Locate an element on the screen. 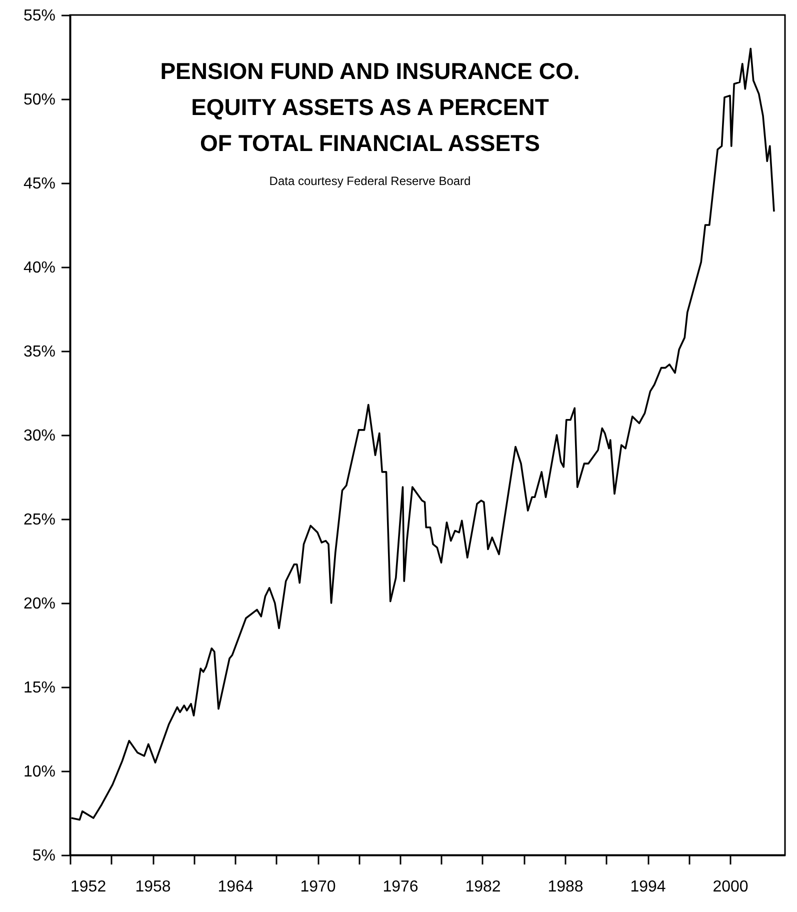 The height and width of the screenshot is (912, 797). y-tick-label: 35% is located at coordinates (39, 352).